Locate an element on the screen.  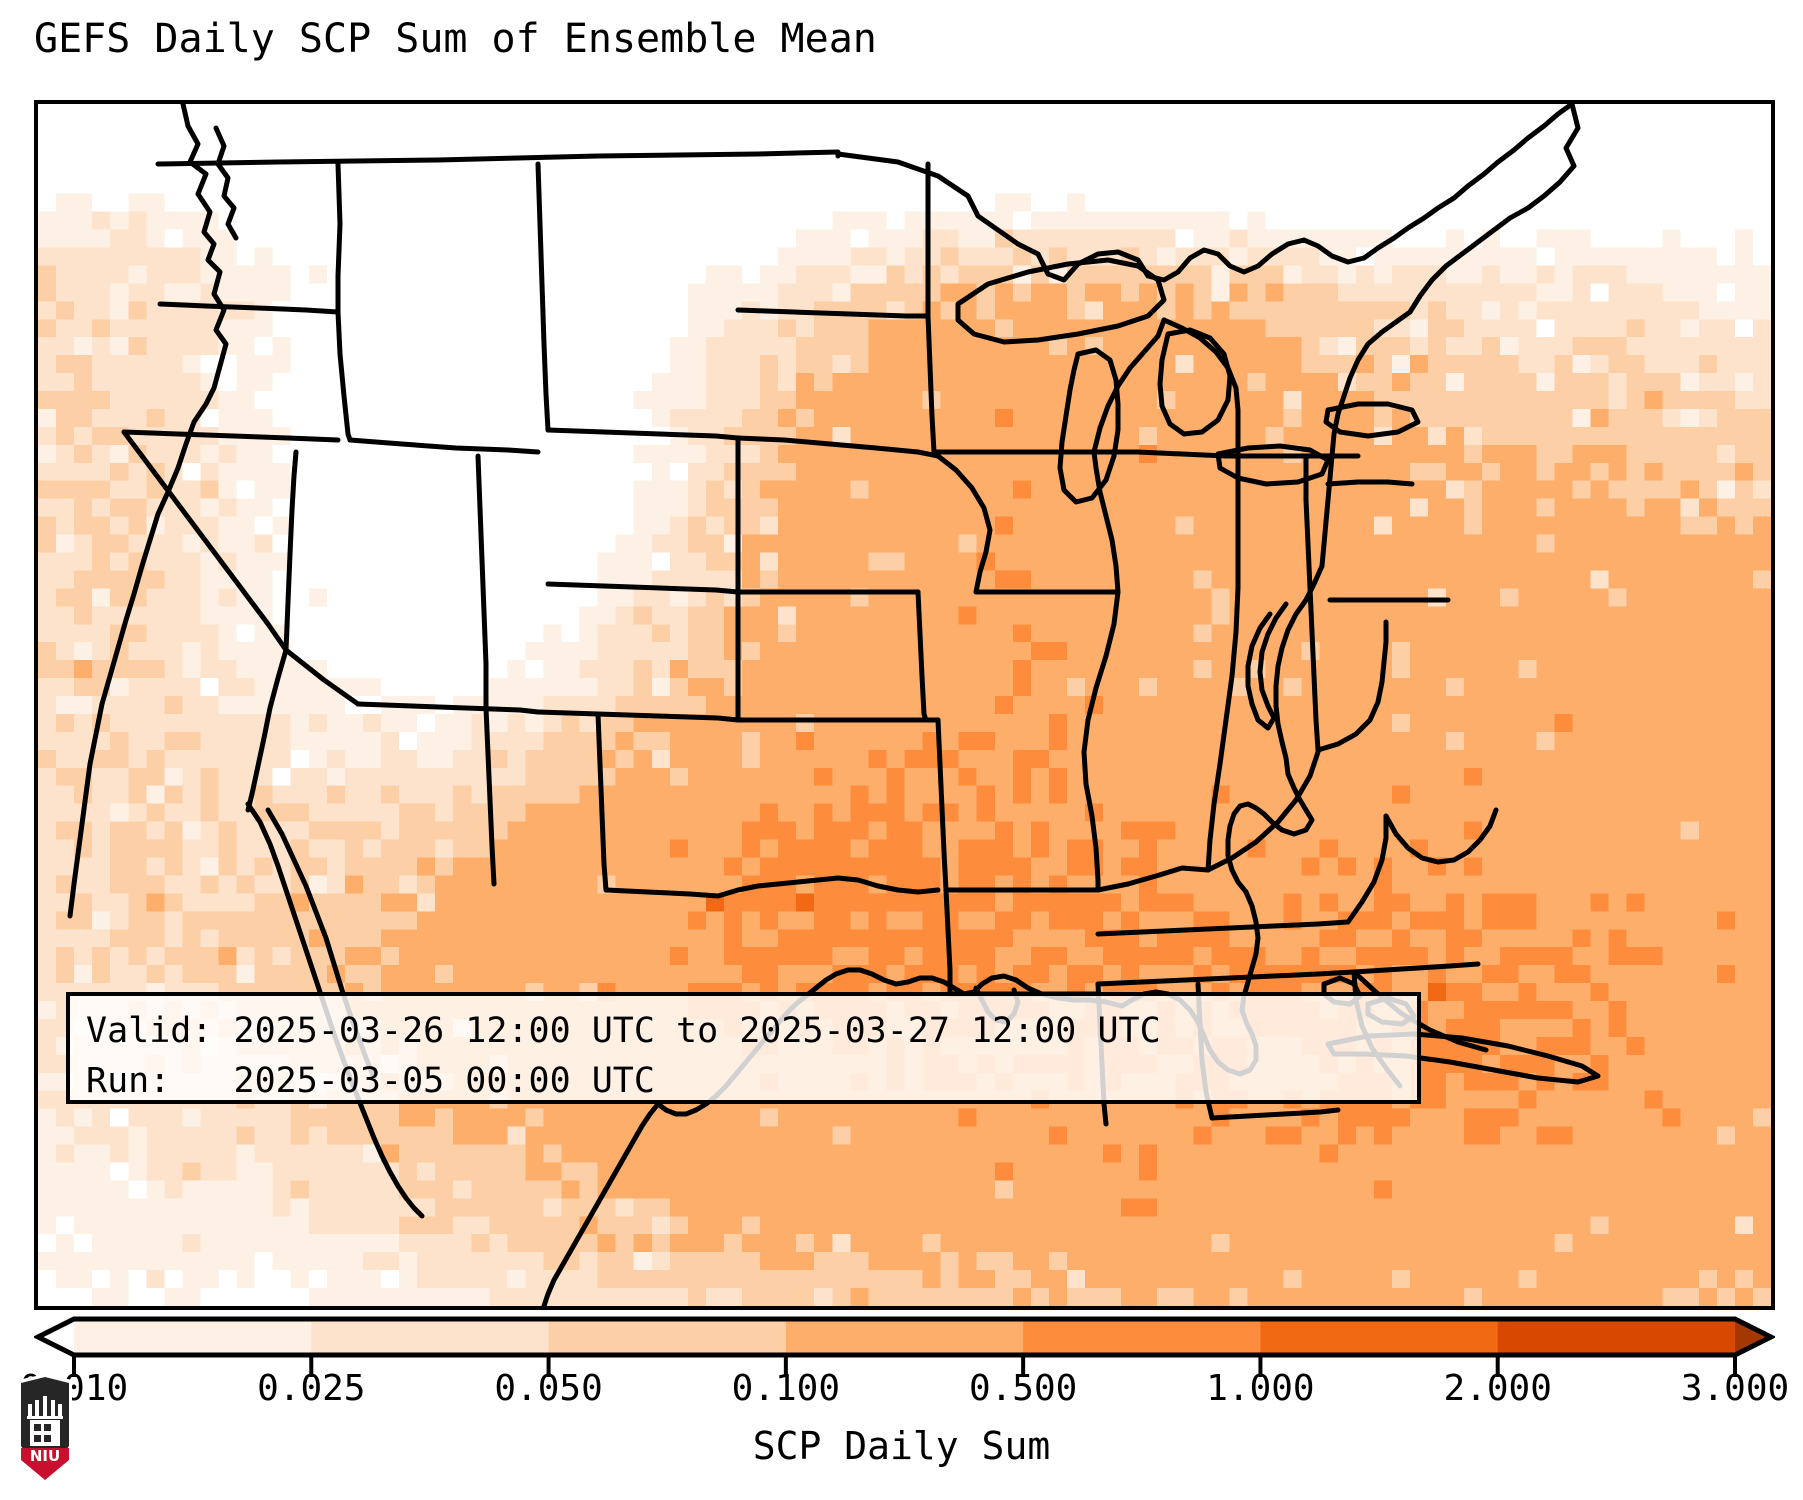
border-nc-va is located at coordinates (1416, 968).